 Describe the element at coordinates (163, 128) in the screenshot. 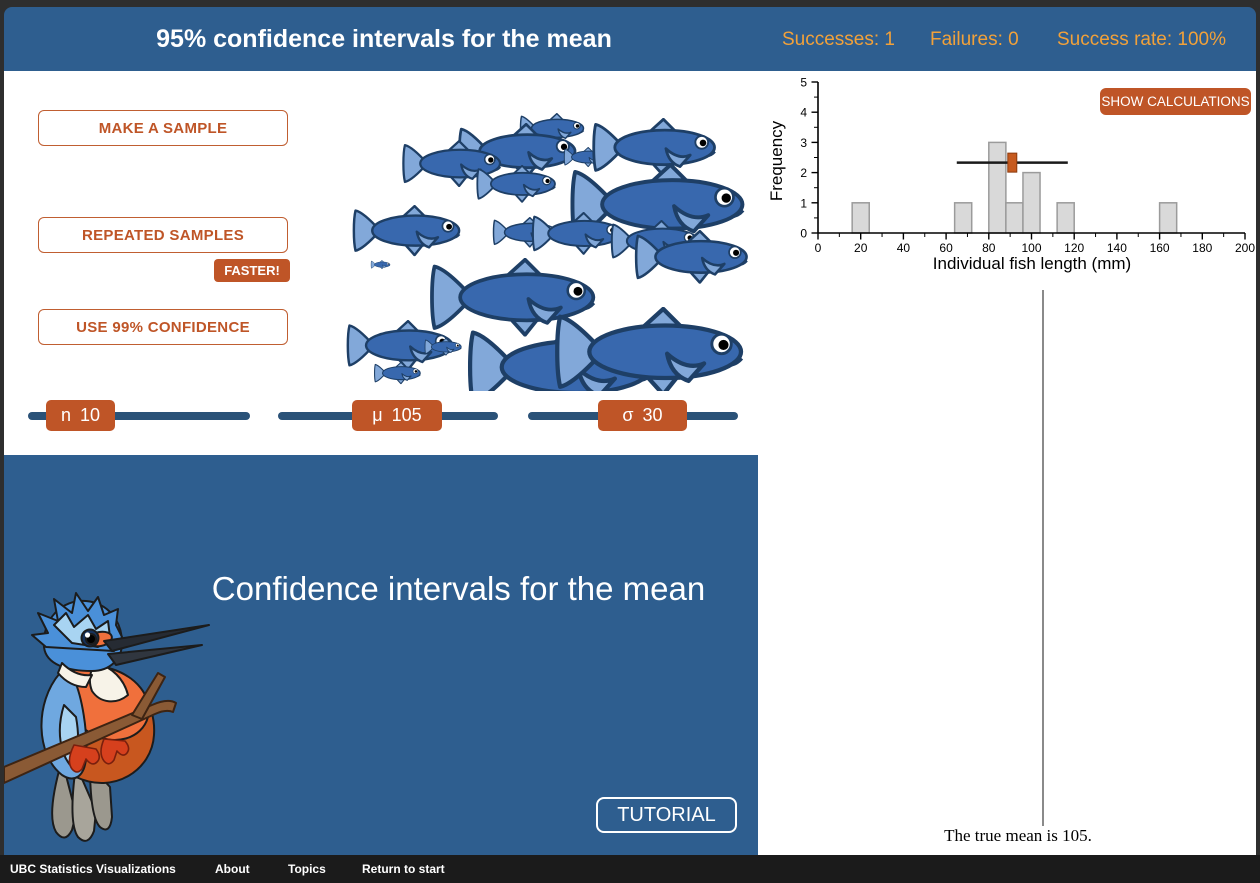

I see `make-sample-button: MAKE A SAMPLE` at that location.